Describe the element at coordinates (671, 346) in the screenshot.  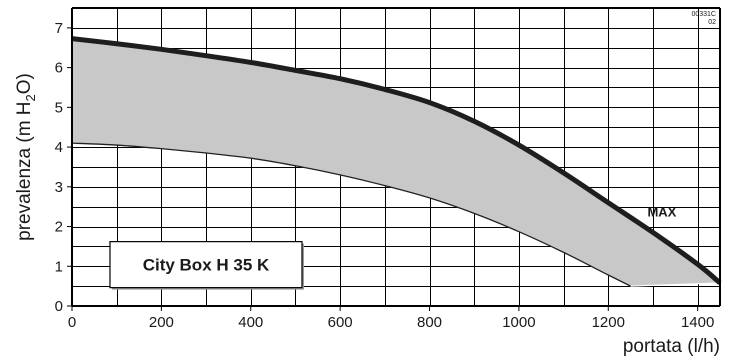
I see `x-axis-title: portata (l/h)` at that location.